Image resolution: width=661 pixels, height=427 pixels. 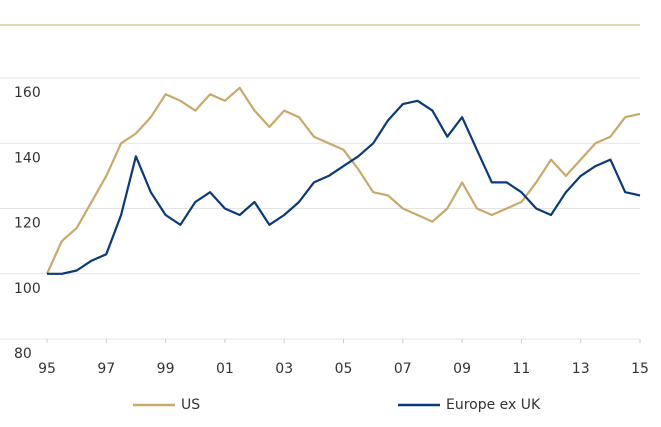 I want to click on y-tick-label: 160, so click(x=27, y=93).